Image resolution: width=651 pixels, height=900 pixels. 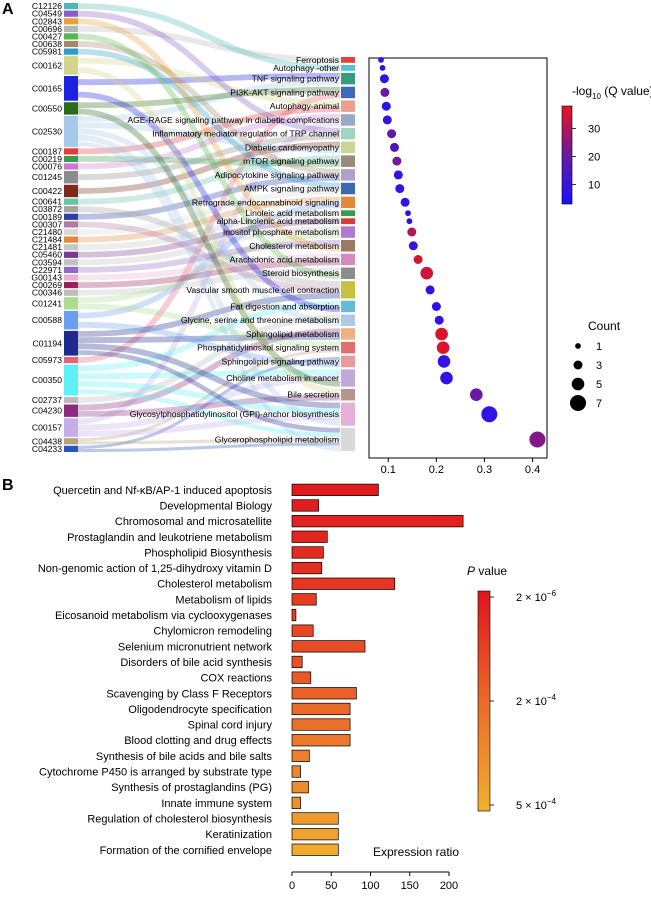 I want to click on bar-prostaglandin-and-leukotriene-metabolism, so click(x=309, y=536).